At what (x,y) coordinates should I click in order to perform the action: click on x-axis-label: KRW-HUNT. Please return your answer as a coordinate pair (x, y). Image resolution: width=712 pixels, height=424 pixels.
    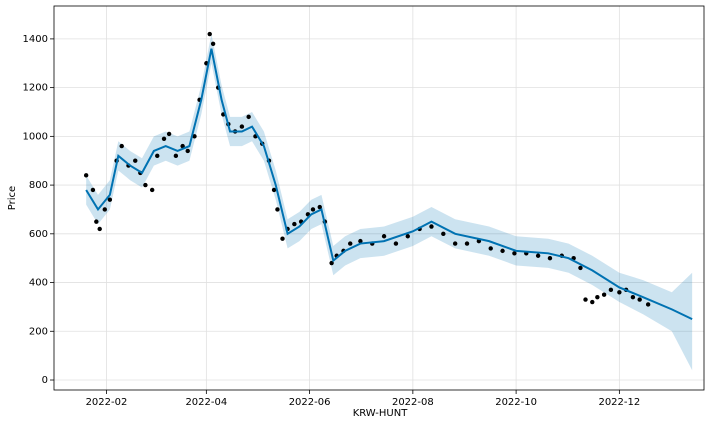
    Looking at the image, I should click on (381, 413).